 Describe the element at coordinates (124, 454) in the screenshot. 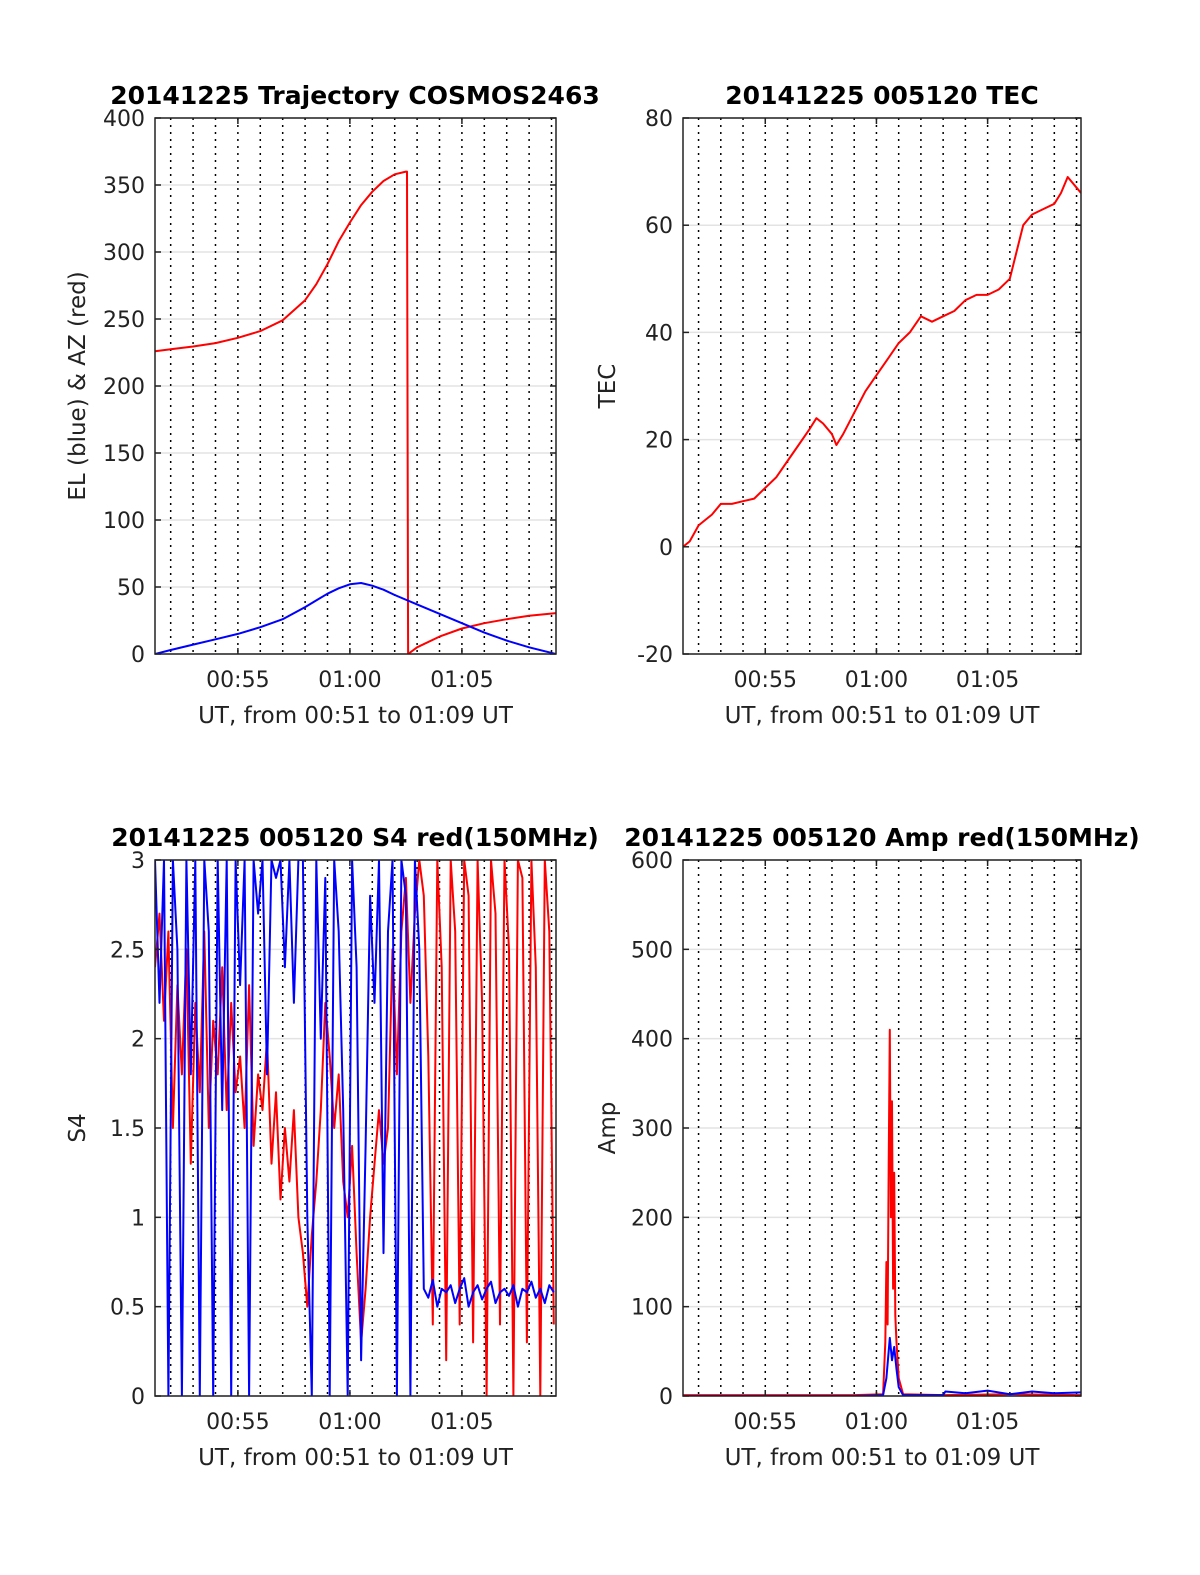

I see `y-tick-label: 150` at that location.